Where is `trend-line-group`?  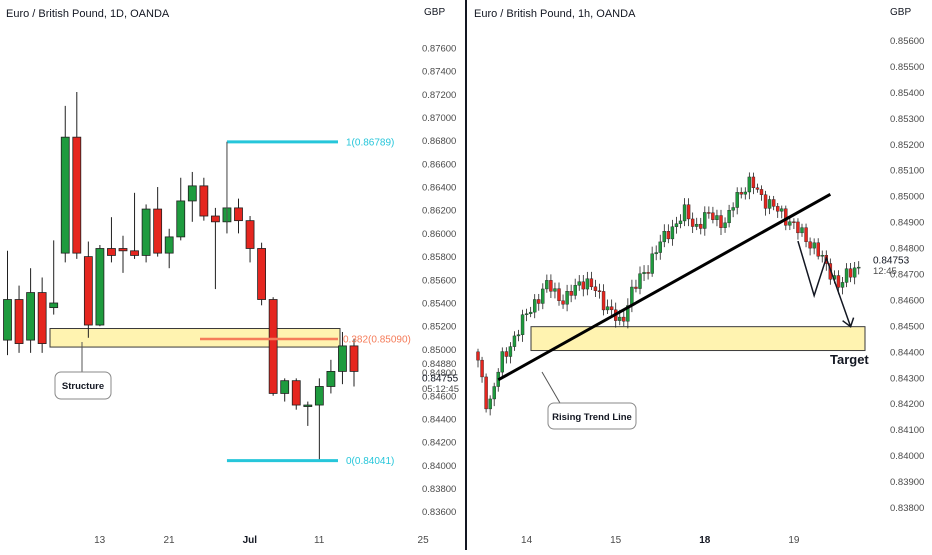 trend-line-group is located at coordinates (664, 287).